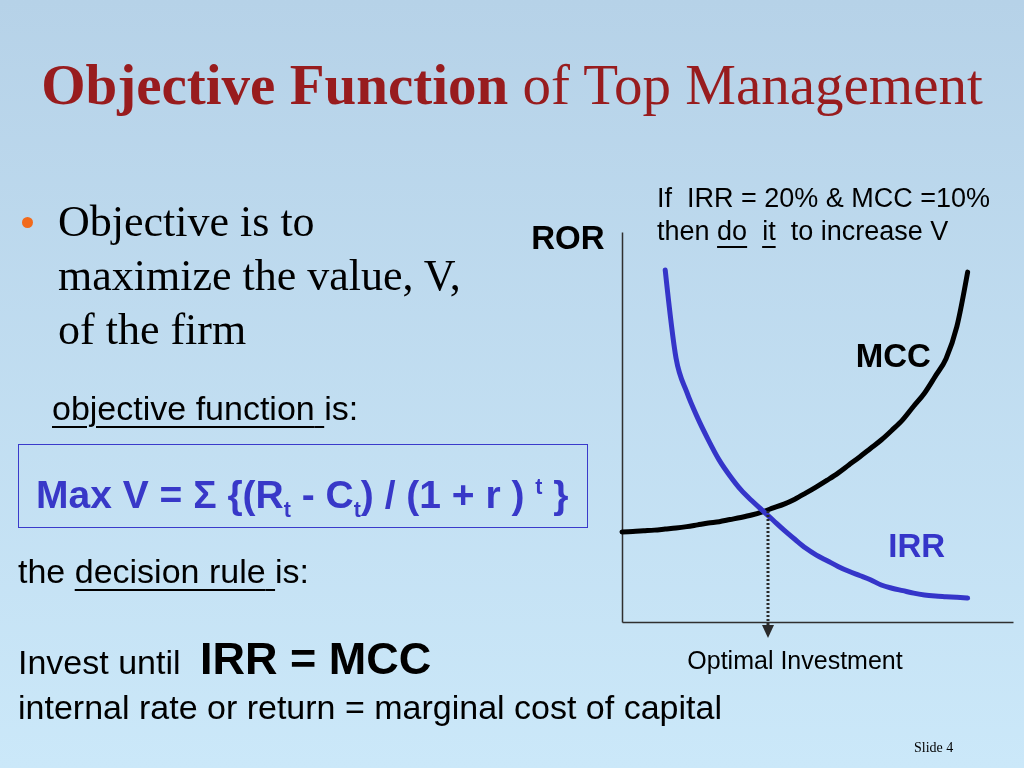  I want to click on text: decision rule, so click(170, 570).